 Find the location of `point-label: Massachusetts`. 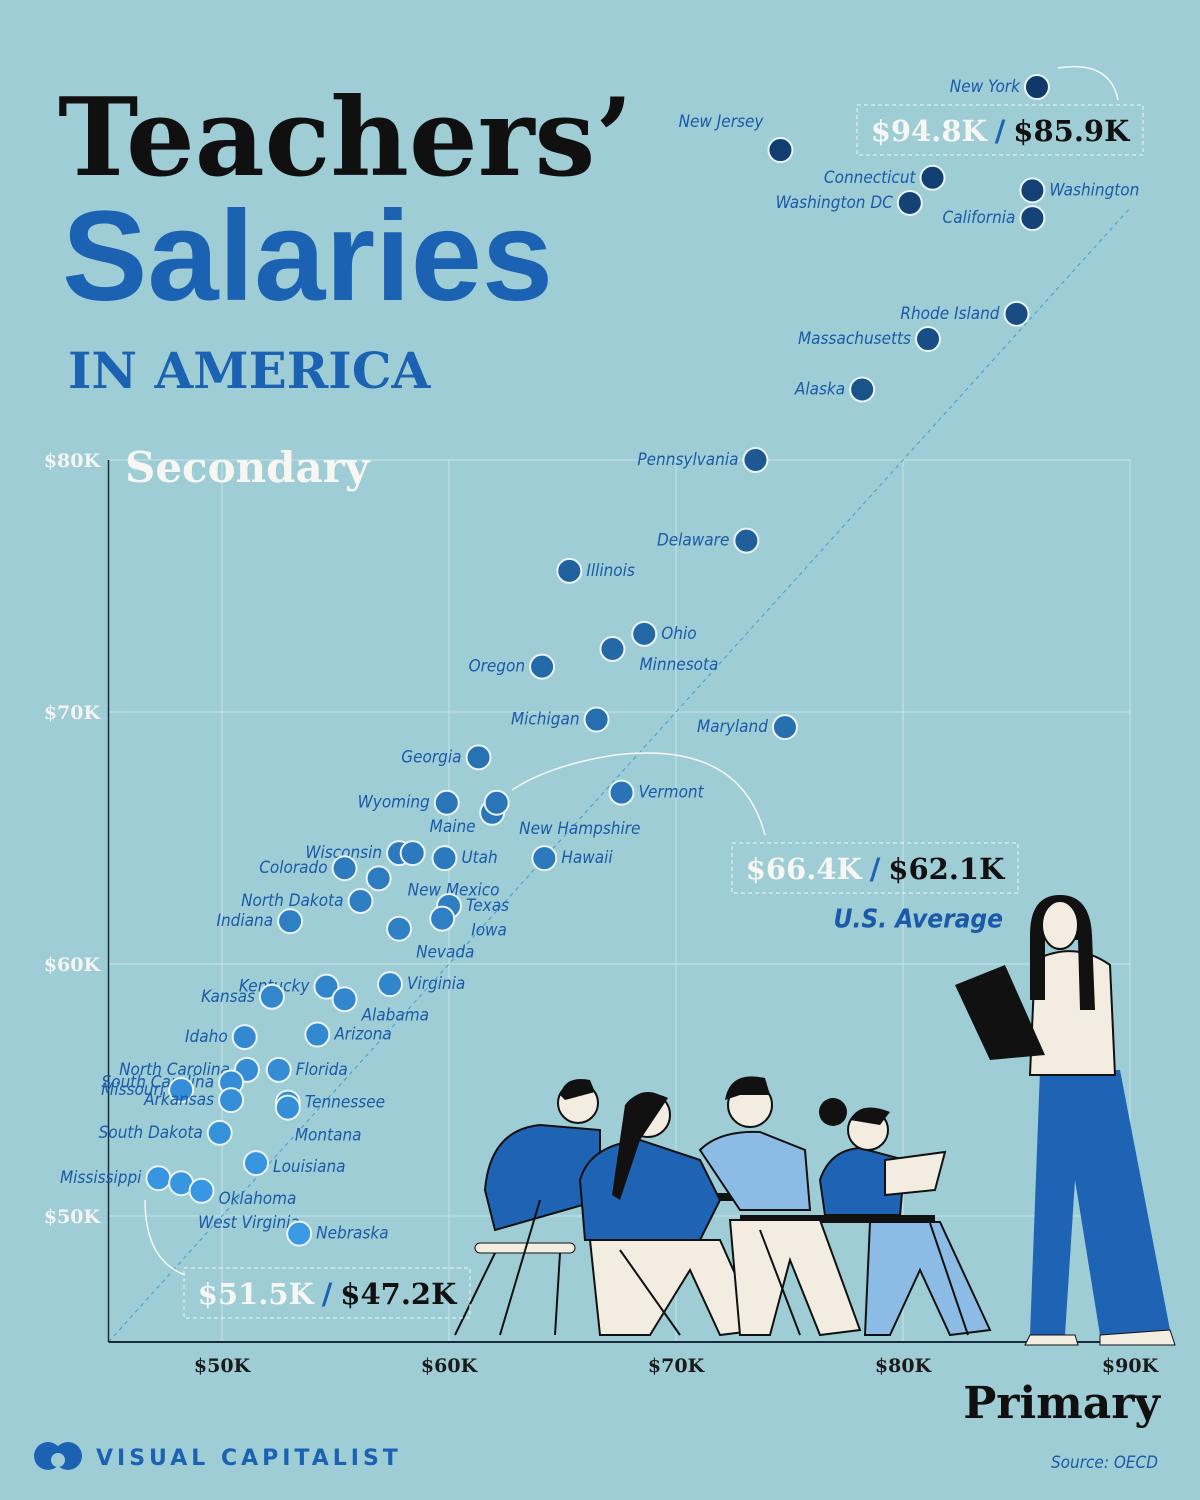

point-label: Massachusetts is located at coordinates (854, 339).